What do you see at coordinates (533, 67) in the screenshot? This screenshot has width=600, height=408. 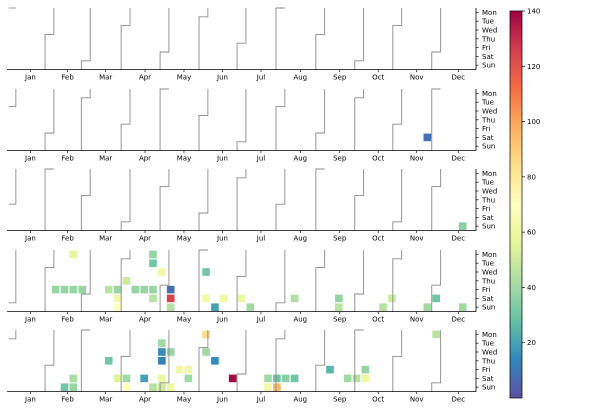 I see `colorbar-tick-label: 120` at bounding box center [533, 67].